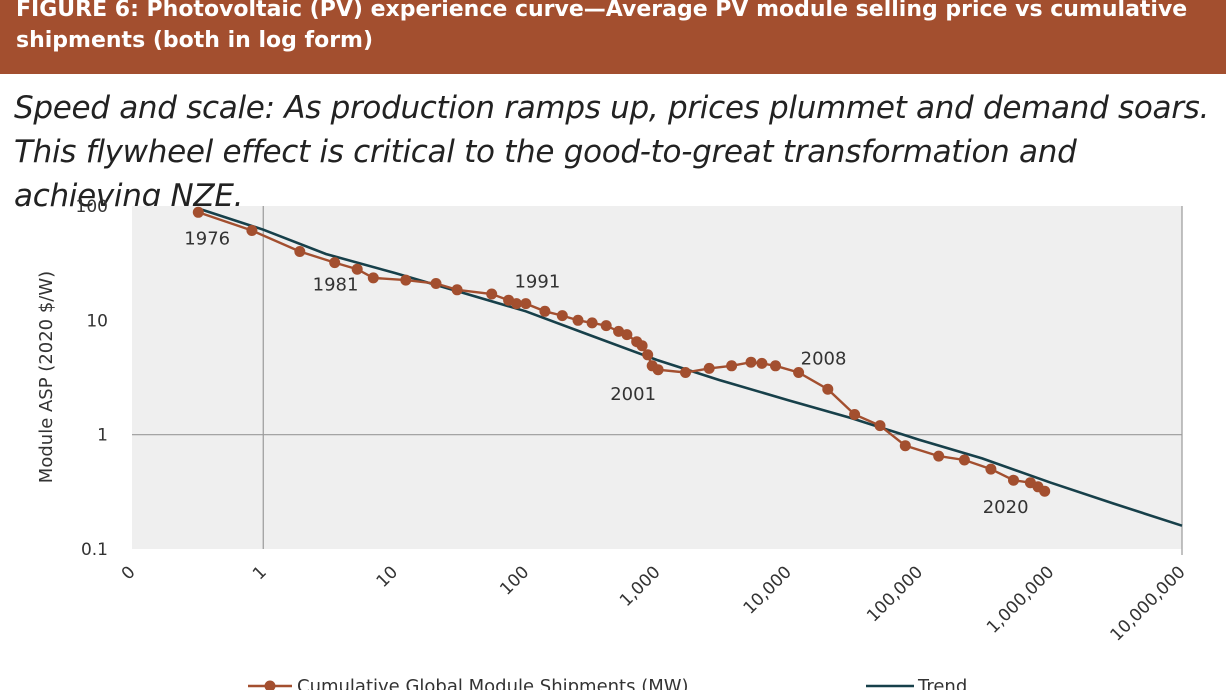  Describe the element at coordinates (270, 685) in the screenshot. I see `legend-shipments-marker` at that location.